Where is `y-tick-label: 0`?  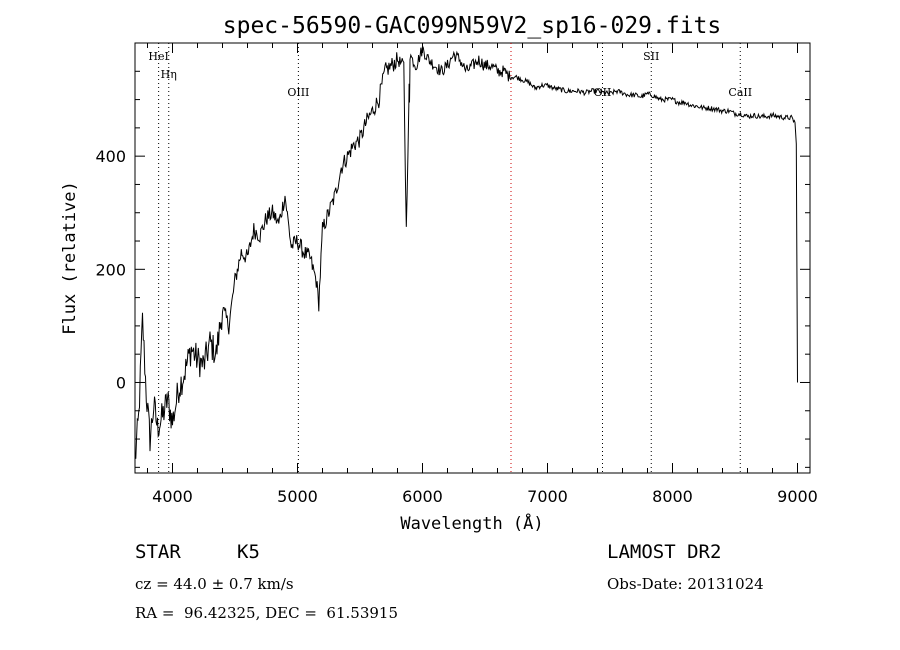 y-tick-label: 0 is located at coordinates (121, 382).